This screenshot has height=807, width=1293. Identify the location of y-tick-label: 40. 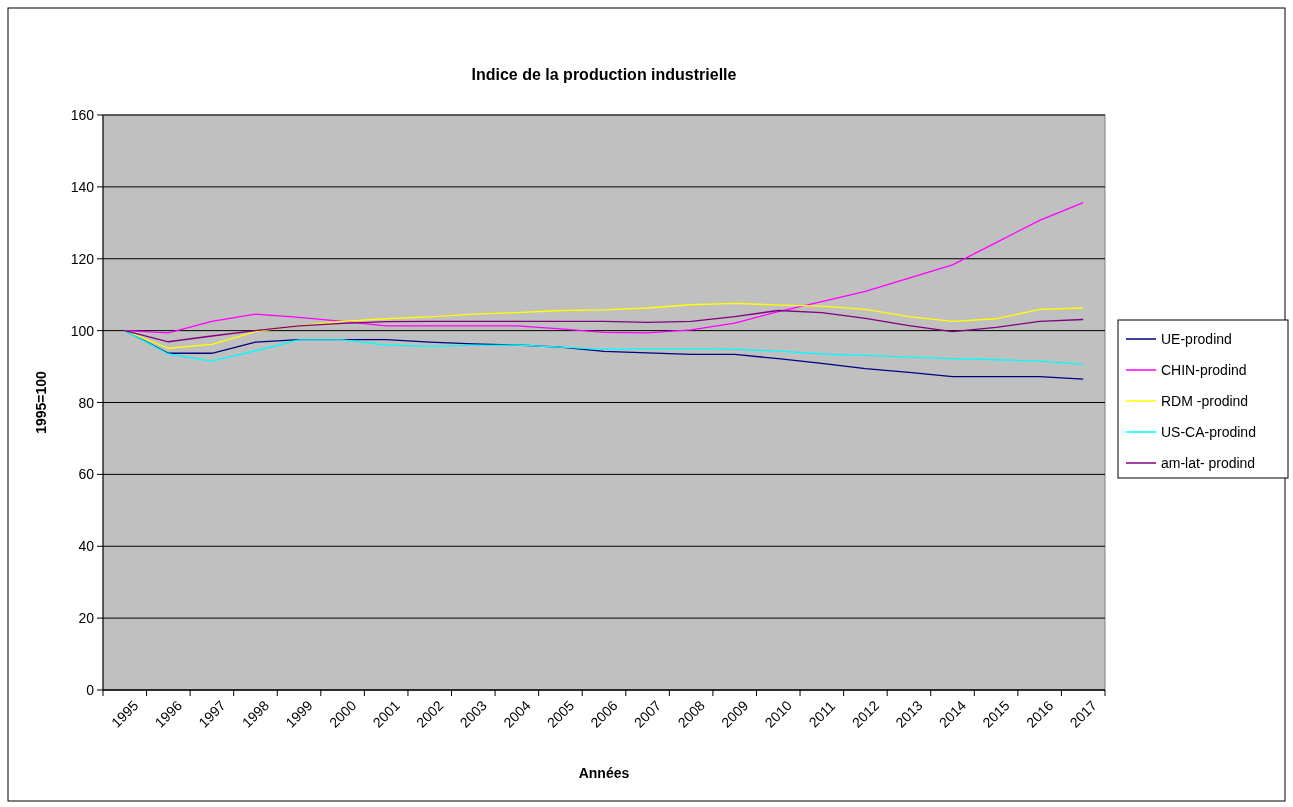
(86, 546).